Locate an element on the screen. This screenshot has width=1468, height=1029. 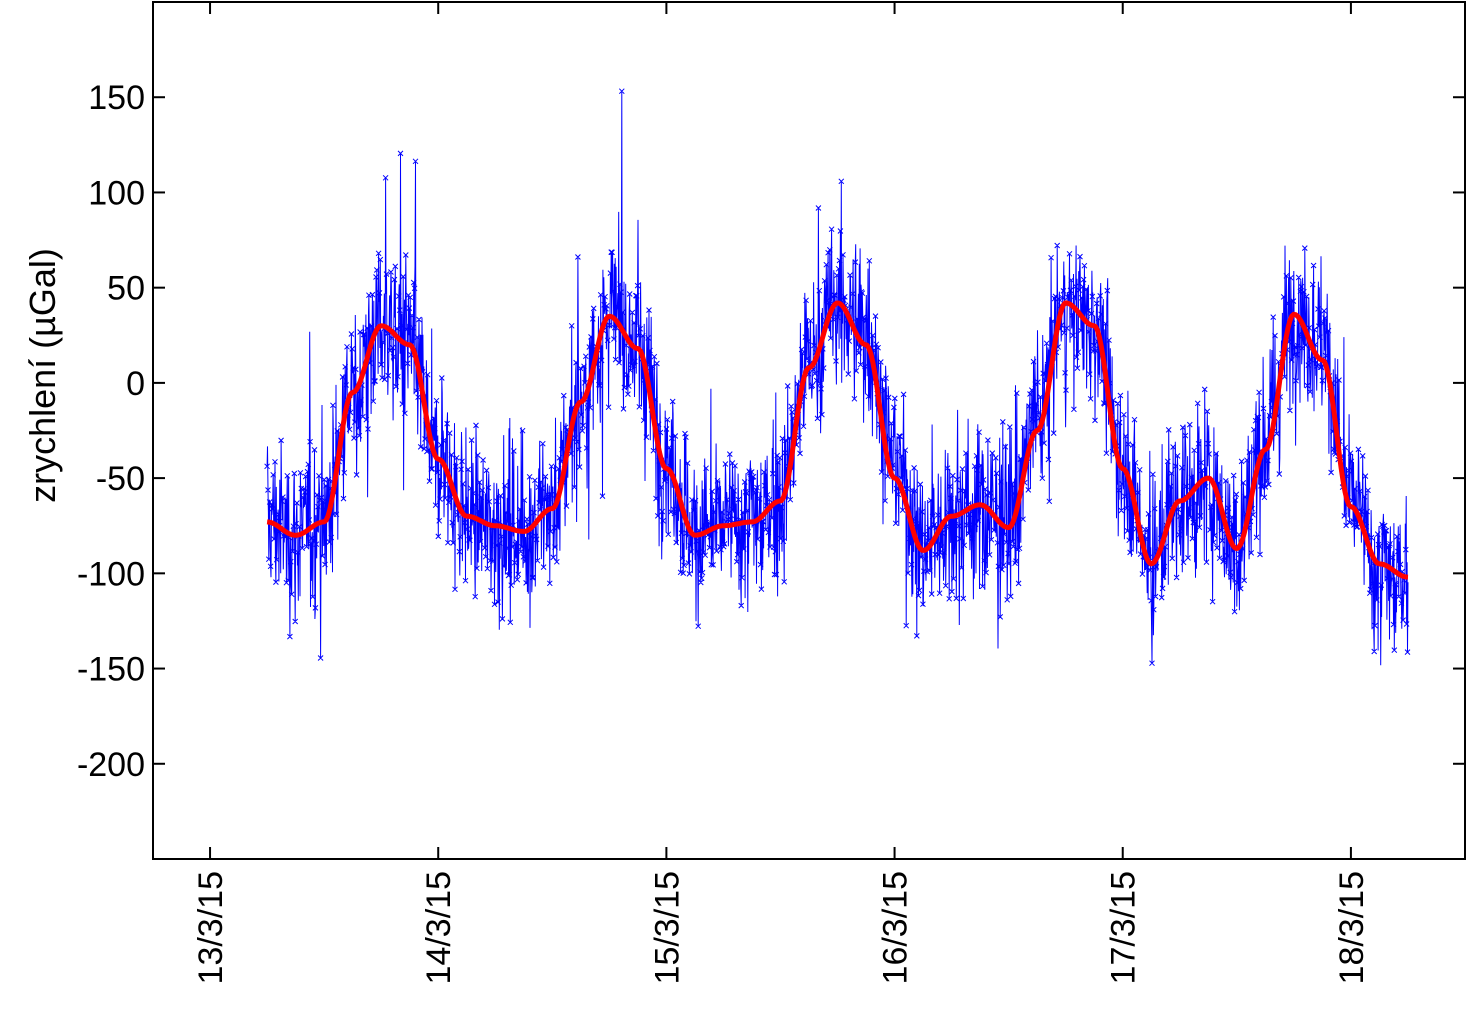
y-axis-label: zrychlení (µGal) is located at coordinates (42, 375).